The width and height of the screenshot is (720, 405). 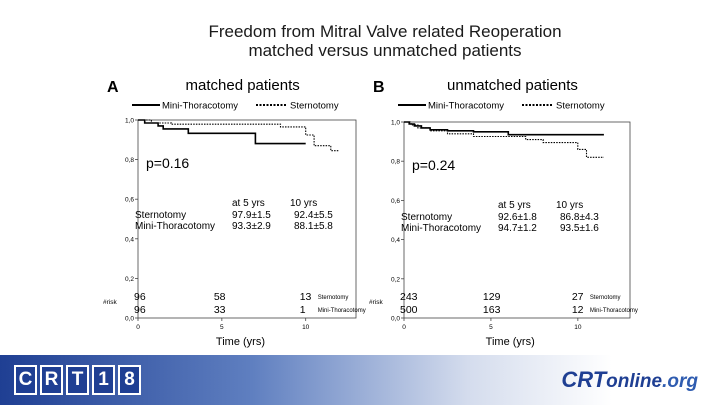 What do you see at coordinates (579, 217) in the screenshot?
I see `stats-value-10yrs: 86.8±4.3` at bounding box center [579, 217].